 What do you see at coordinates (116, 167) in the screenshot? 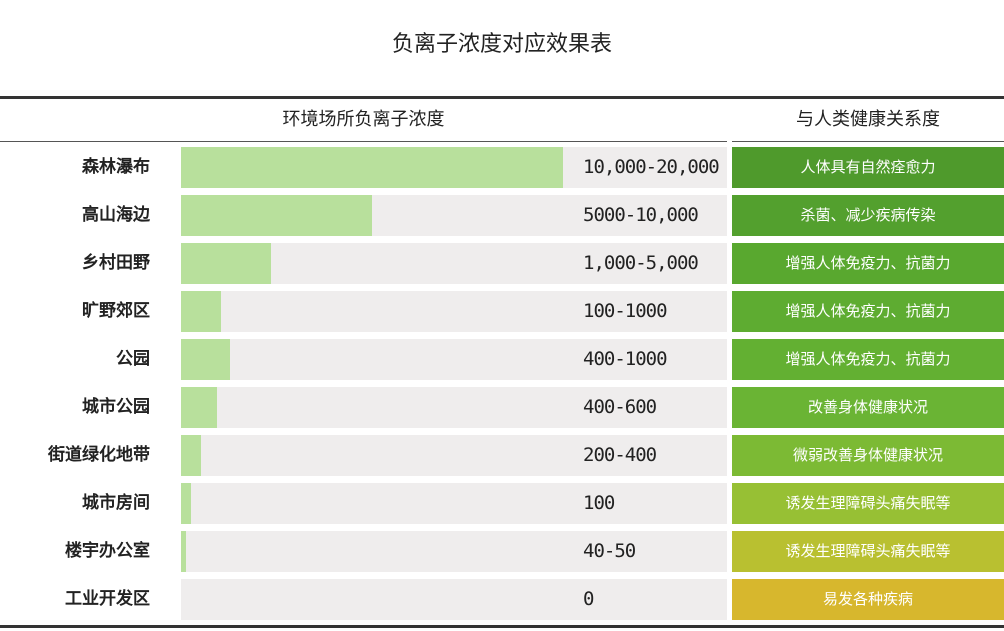
I see `category-label: 森林瀑布` at bounding box center [116, 167].